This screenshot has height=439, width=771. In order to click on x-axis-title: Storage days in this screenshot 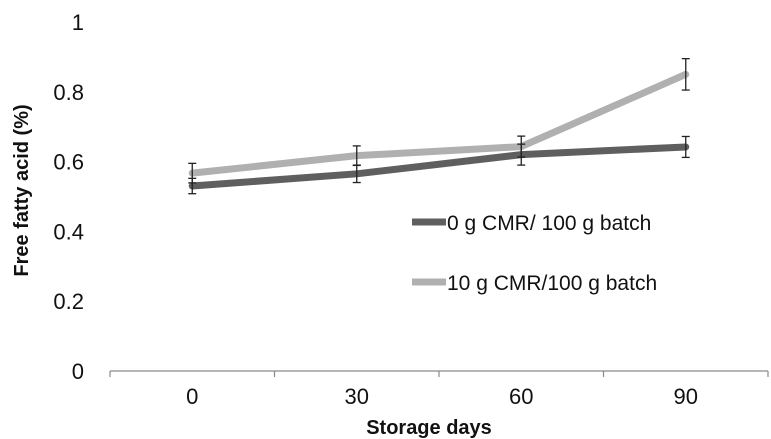, I will do `click(429, 428)`.